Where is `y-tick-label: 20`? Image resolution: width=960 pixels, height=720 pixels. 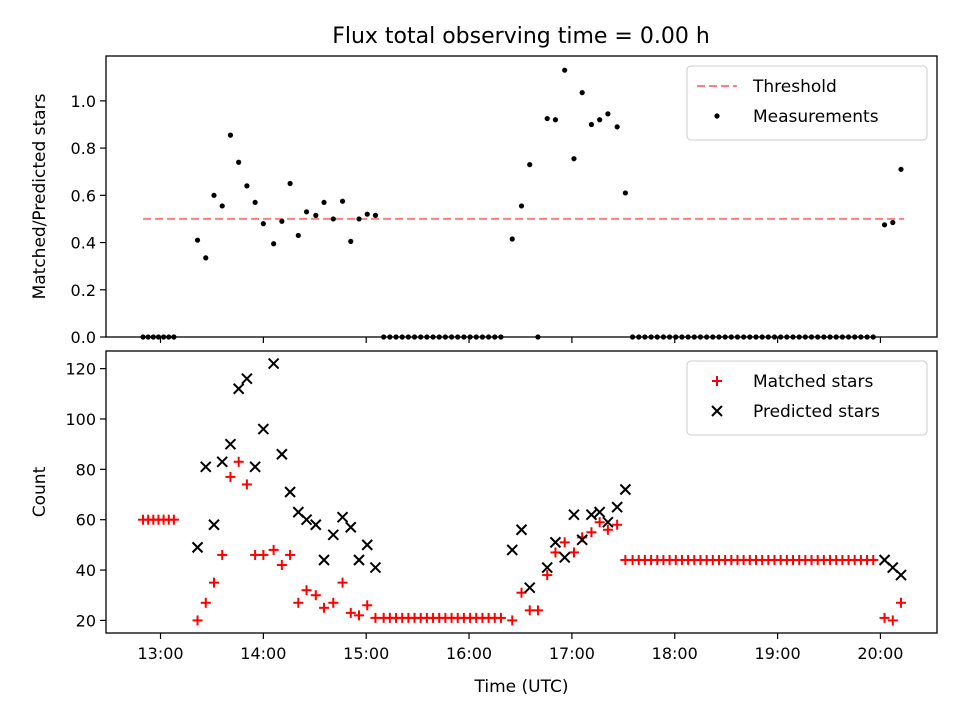 y-tick-label: 20 is located at coordinates (86, 620).